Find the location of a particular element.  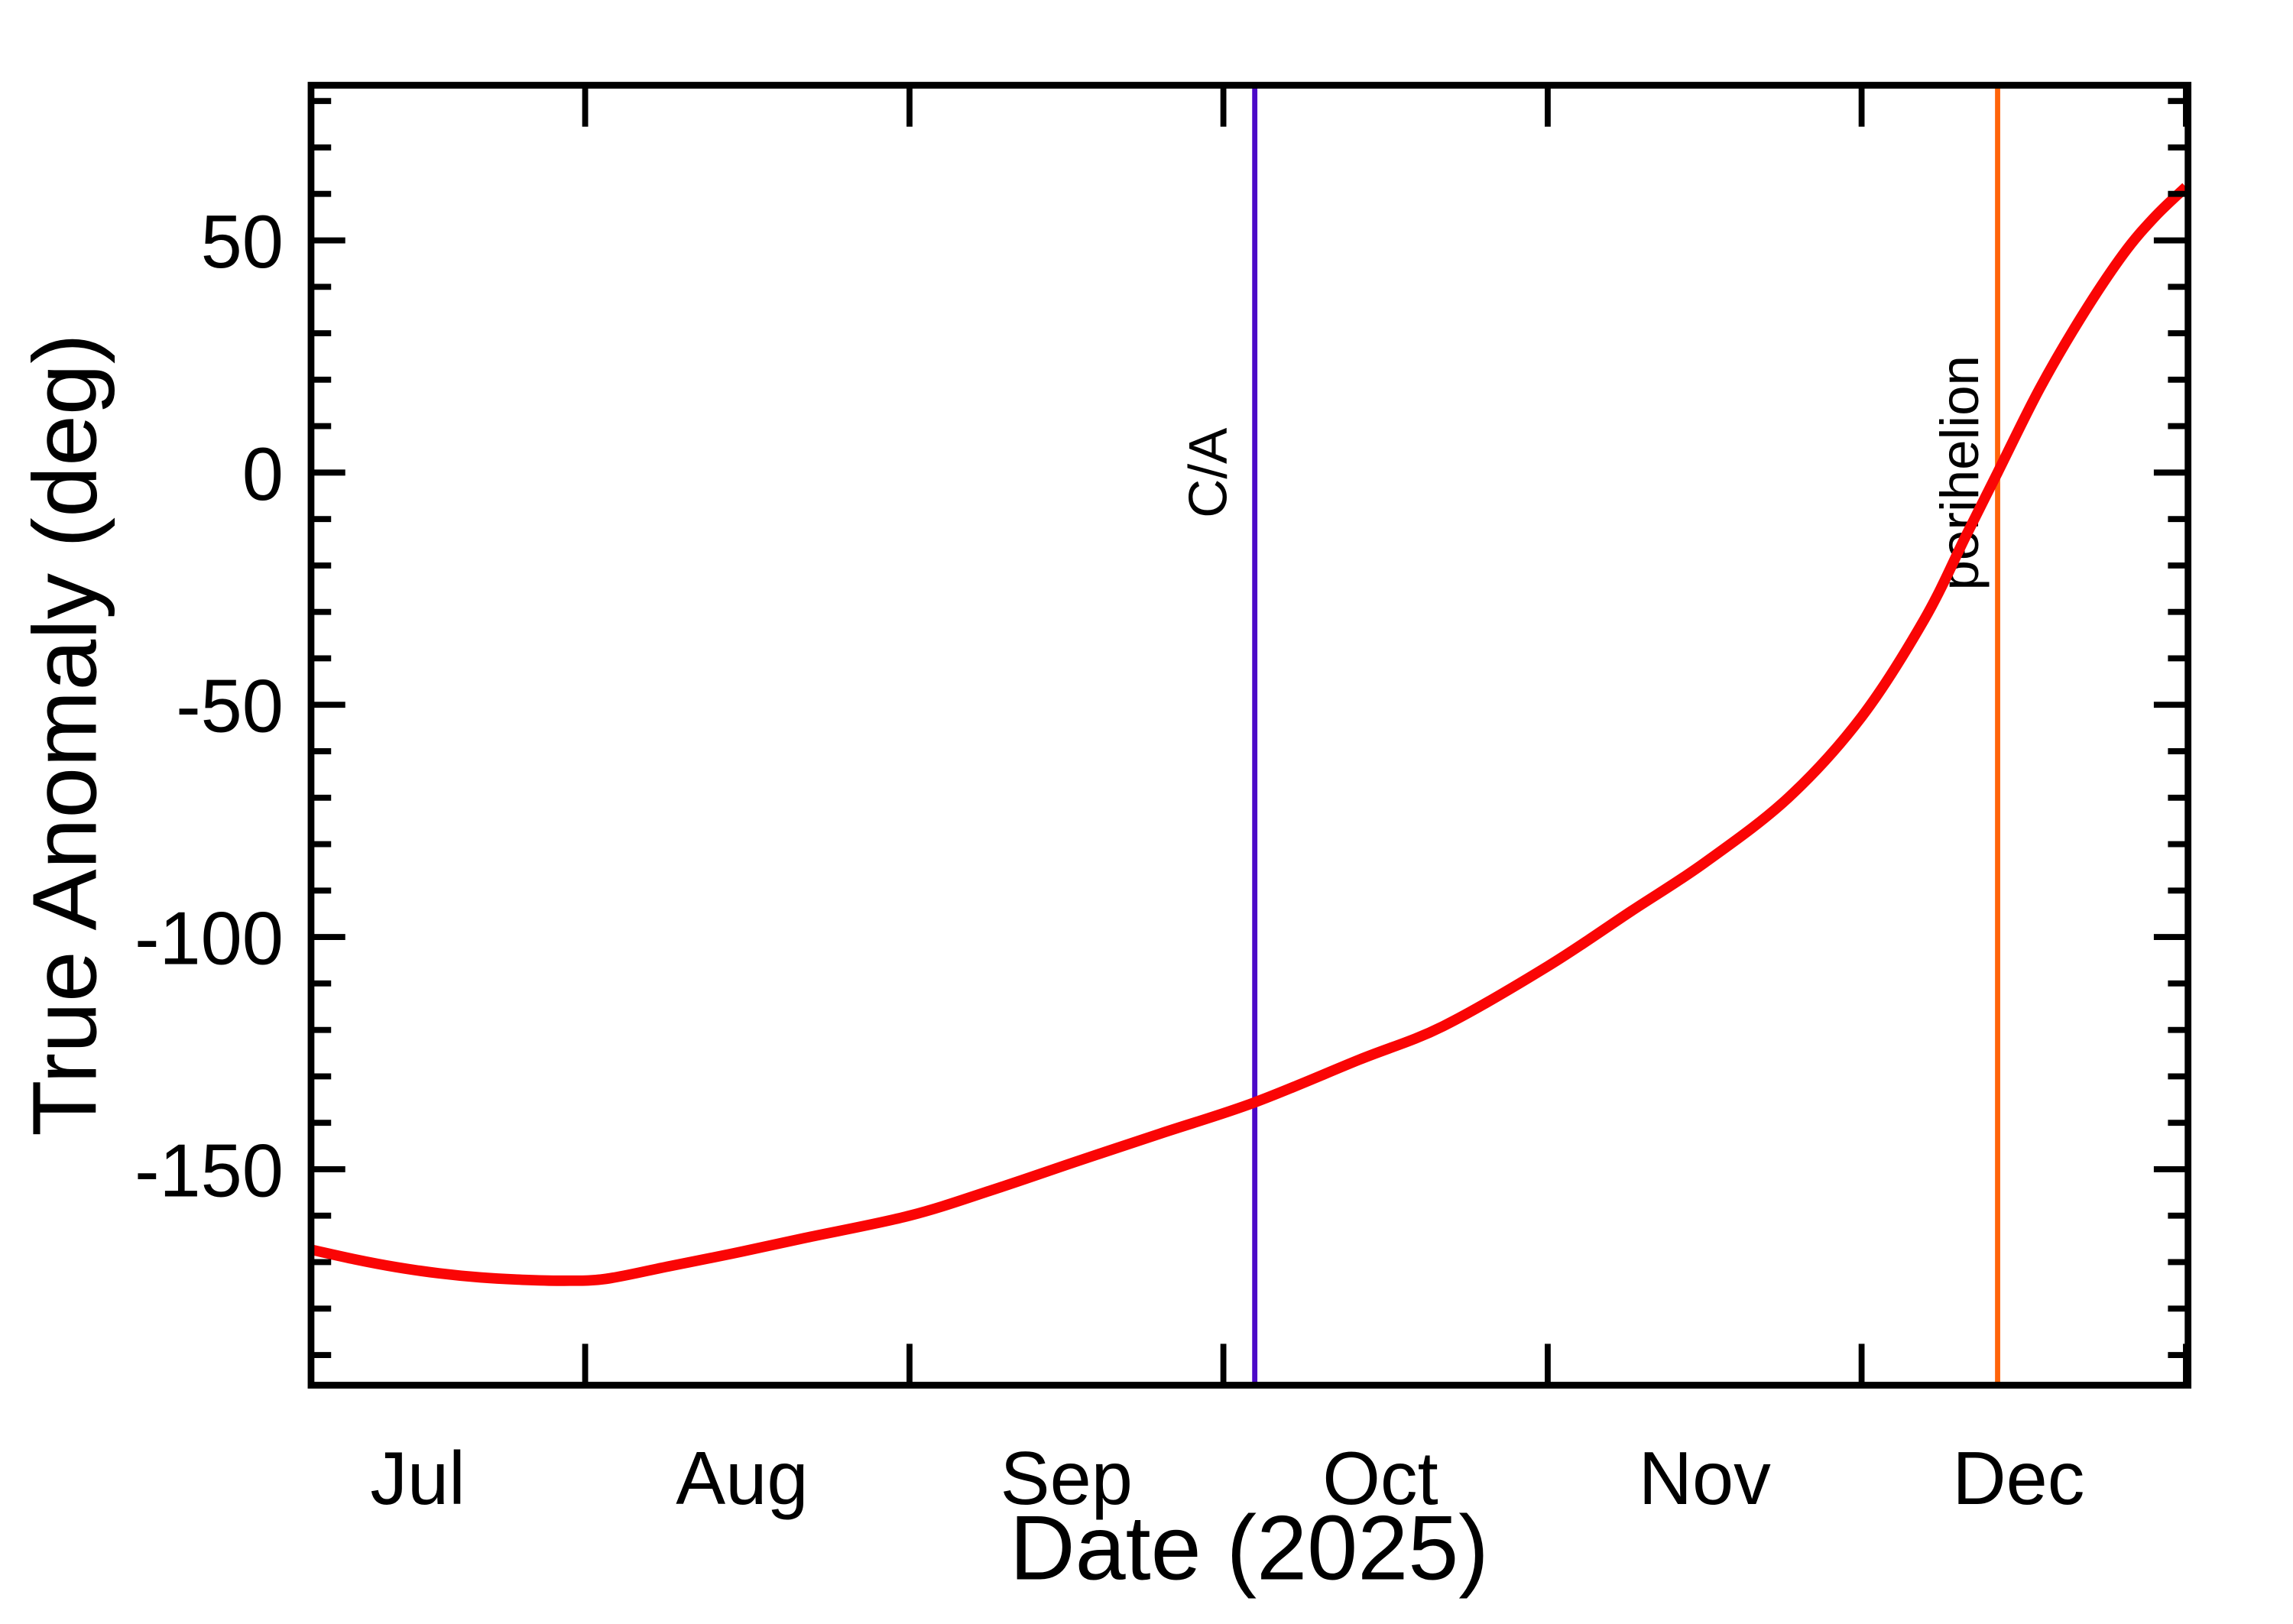

x-axis-month-label: Dec is located at coordinates (2018, 1478).